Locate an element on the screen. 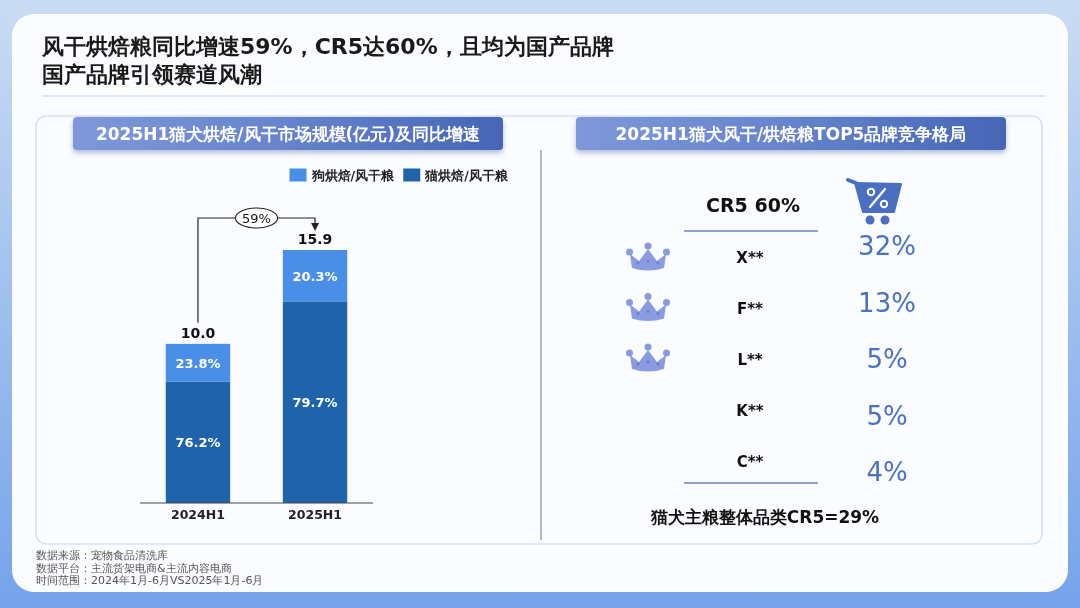 Image resolution: width=1080 pixels, height=608 pixels. annotation: 76.2% is located at coordinates (198, 443).